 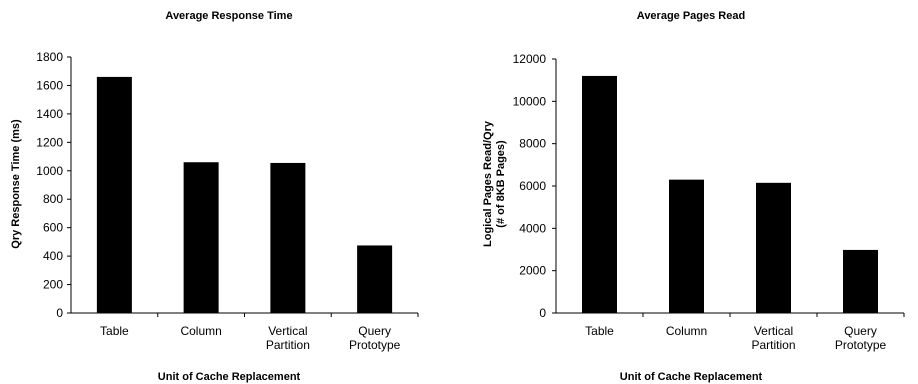 I want to click on y-tick-label: 800, so click(x=53, y=199).